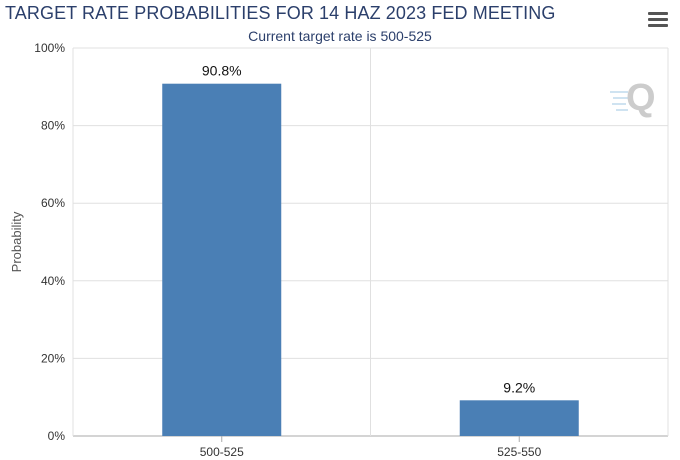  Describe the element at coordinates (519, 387) in the screenshot. I see `bar-data-label: 9.2%` at that location.